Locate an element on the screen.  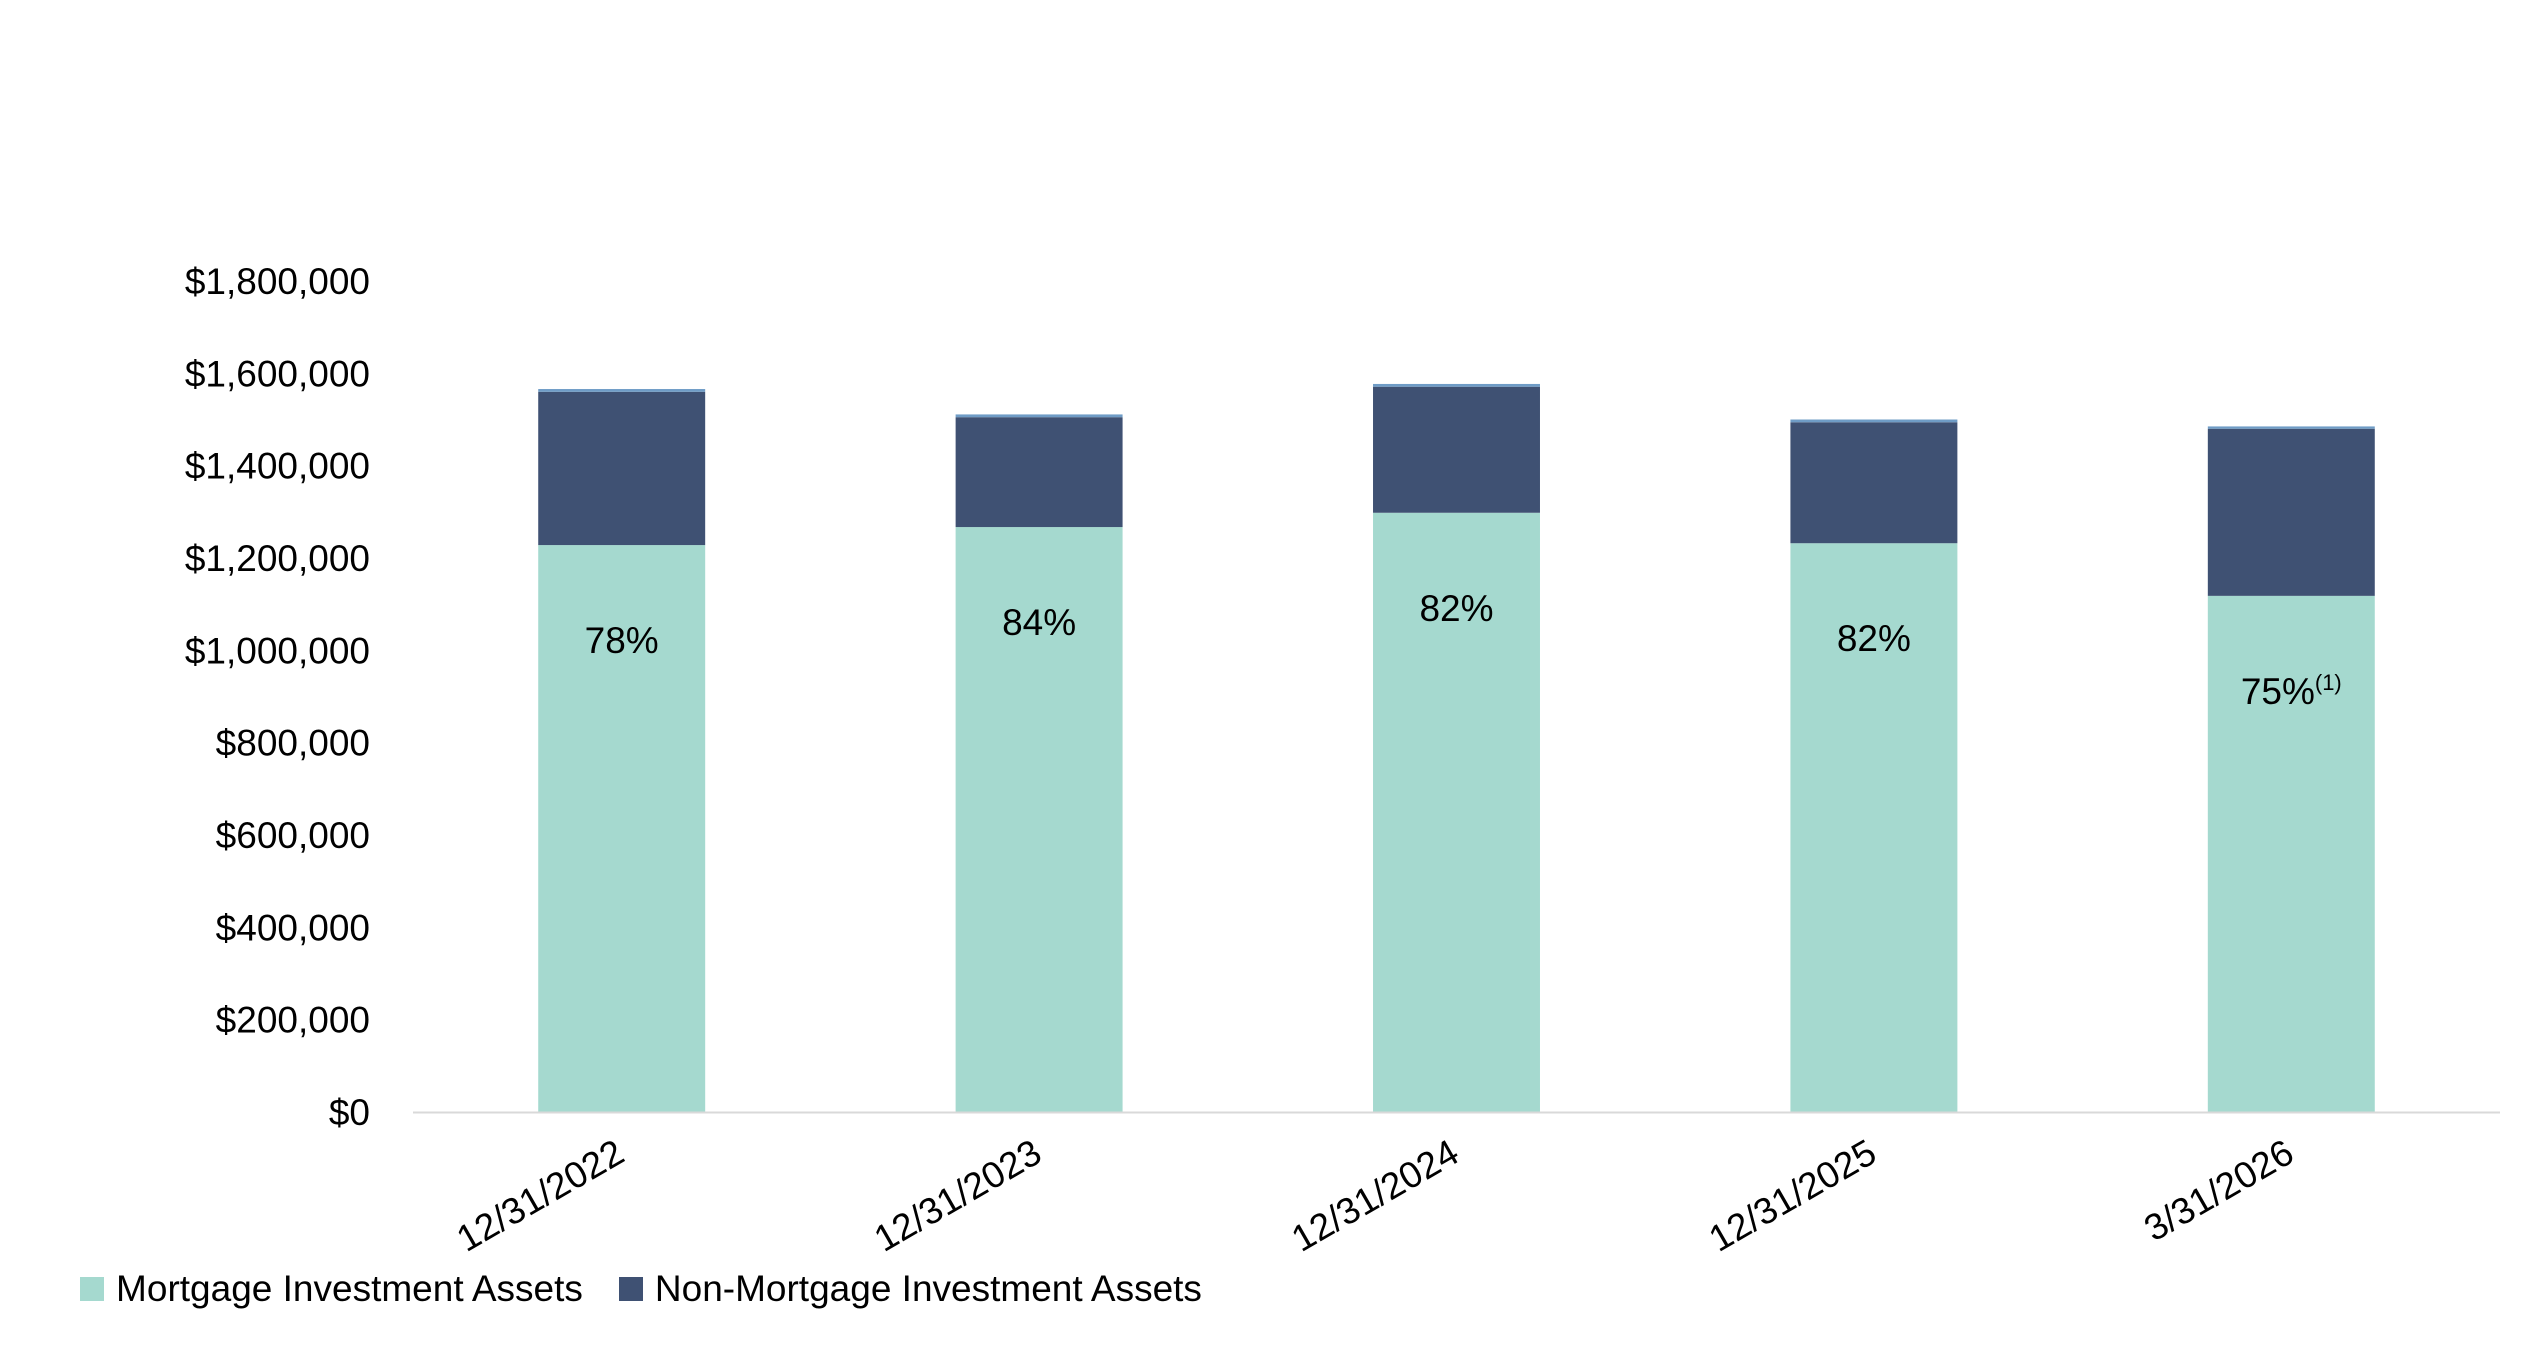
legend-item-mortgage: Mortgage Investment Assets is located at coordinates (331, 1289).